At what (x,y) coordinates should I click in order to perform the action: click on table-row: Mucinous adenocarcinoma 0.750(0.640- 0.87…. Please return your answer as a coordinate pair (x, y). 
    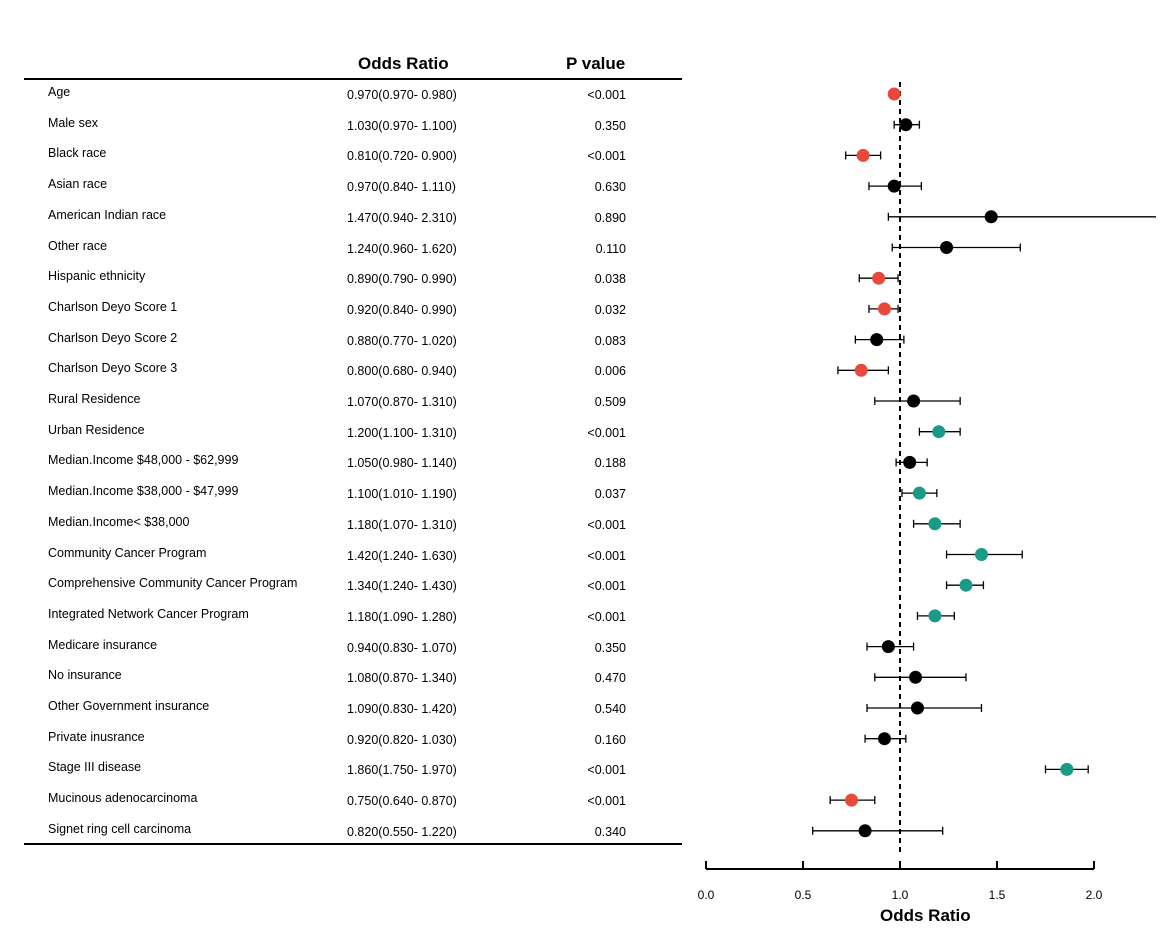
    Looking at the image, I should click on (350, 800).